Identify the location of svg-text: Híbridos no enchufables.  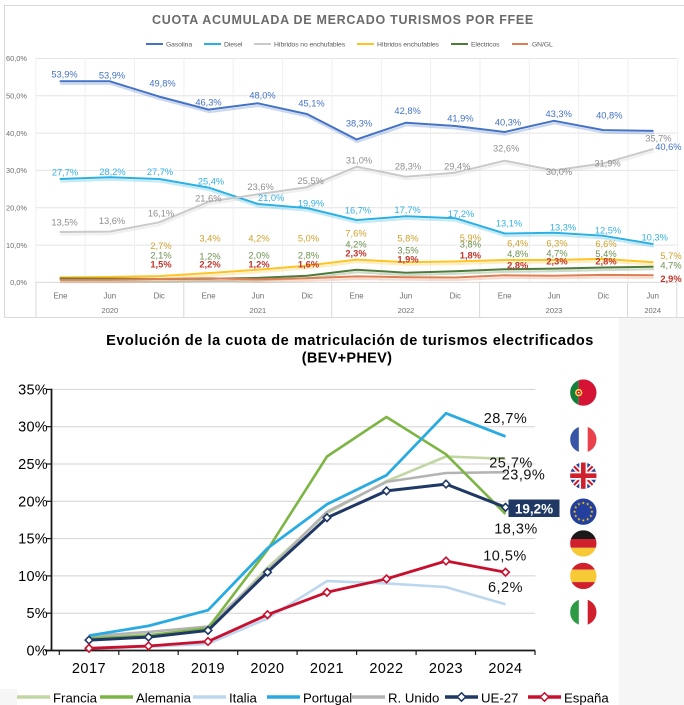
(310, 44).